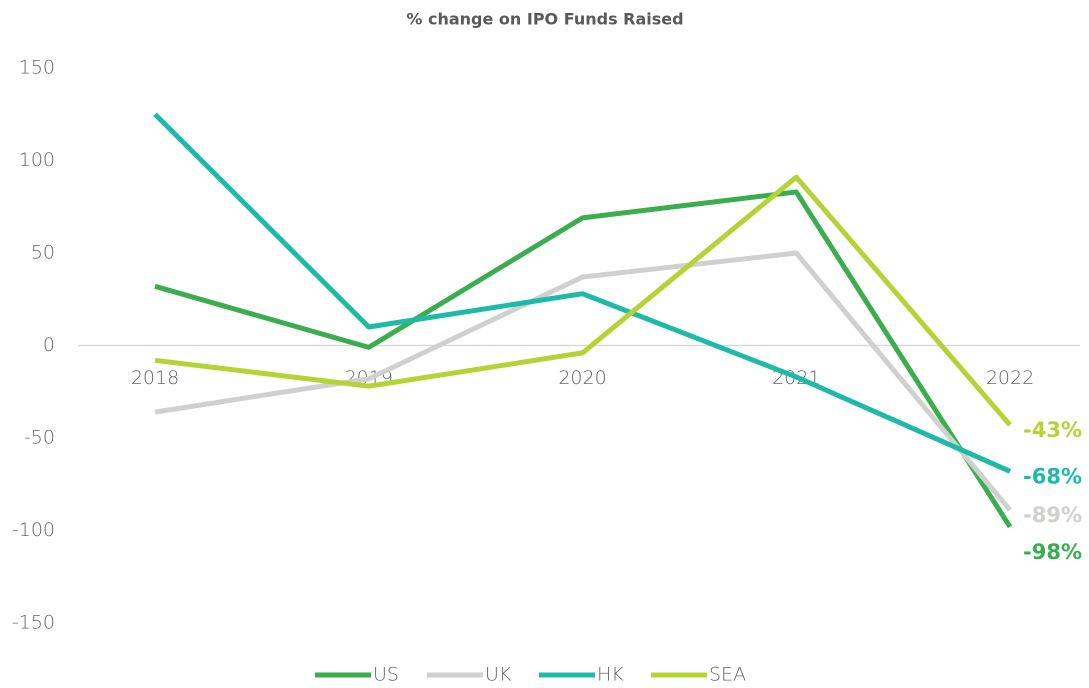 The image size is (1089, 688). Describe the element at coordinates (39, 438) in the screenshot. I see `y-tick-label: -50` at that location.